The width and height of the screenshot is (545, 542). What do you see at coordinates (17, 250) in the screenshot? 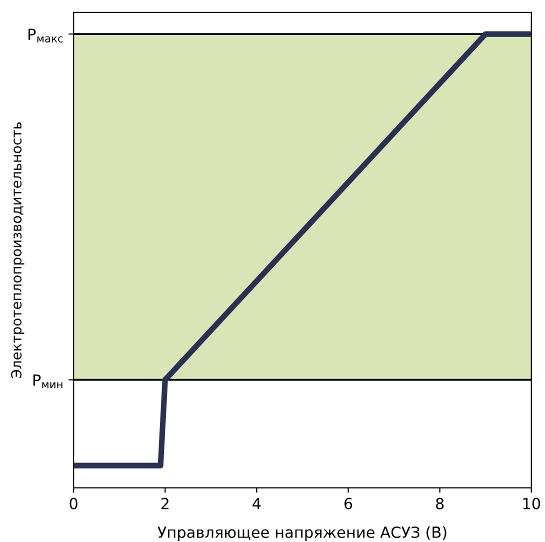
I see `y-axis-title: Электротеплопроизводительность` at bounding box center [17, 250].